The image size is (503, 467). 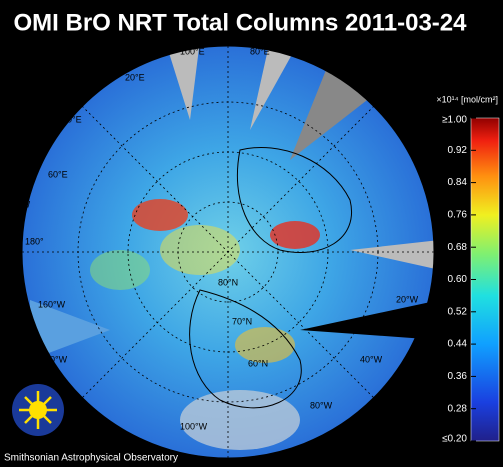 What do you see at coordinates (91, 458) in the screenshot?
I see `footer: Smithsonian Astrophysical Observatory` at bounding box center [91, 458].